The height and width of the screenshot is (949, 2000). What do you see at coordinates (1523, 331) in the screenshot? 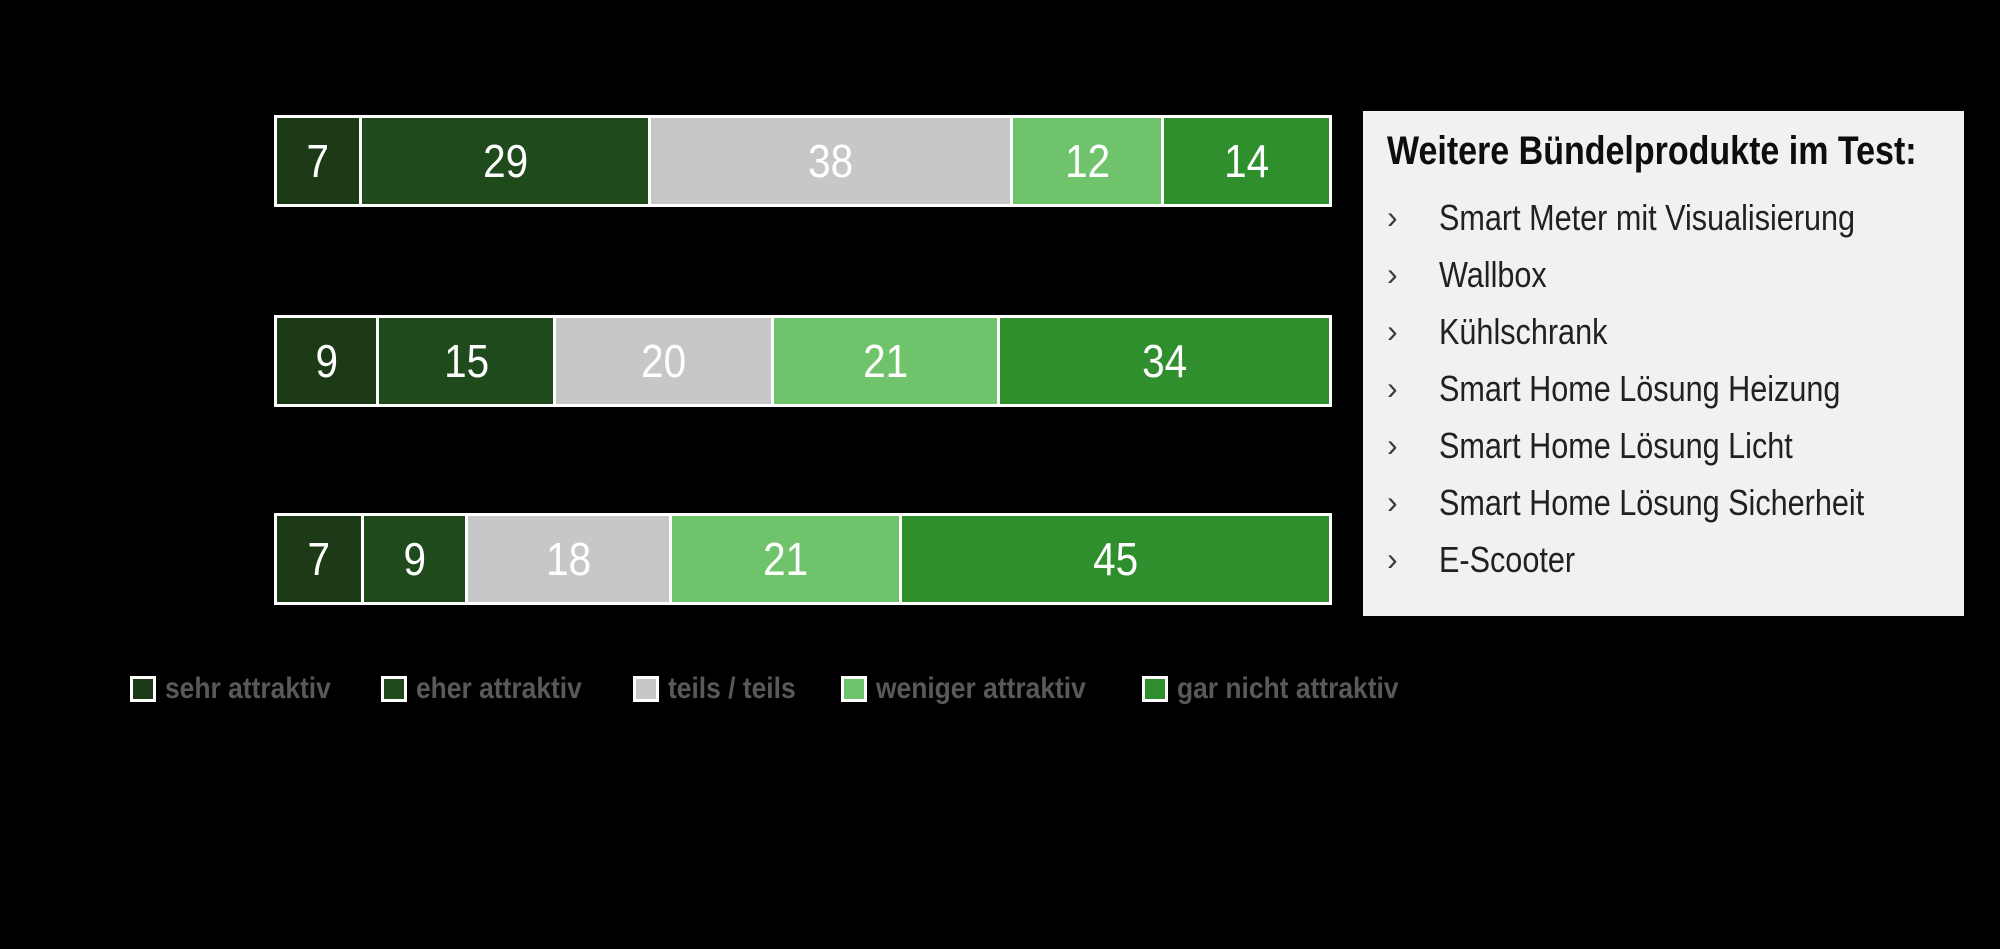
I see `side-panel-item-label: Kühlschrank` at bounding box center [1523, 331].